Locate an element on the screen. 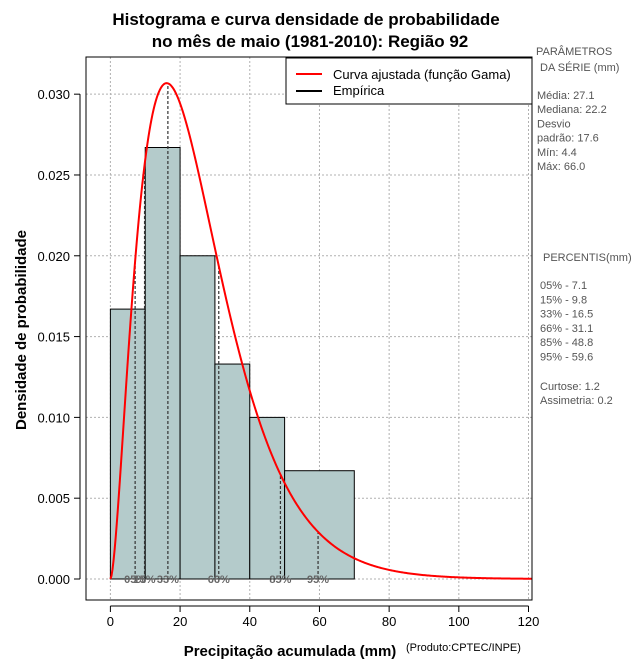 The width and height of the screenshot is (640, 660). param-line-3: padrão: 17.6 is located at coordinates (568, 139).